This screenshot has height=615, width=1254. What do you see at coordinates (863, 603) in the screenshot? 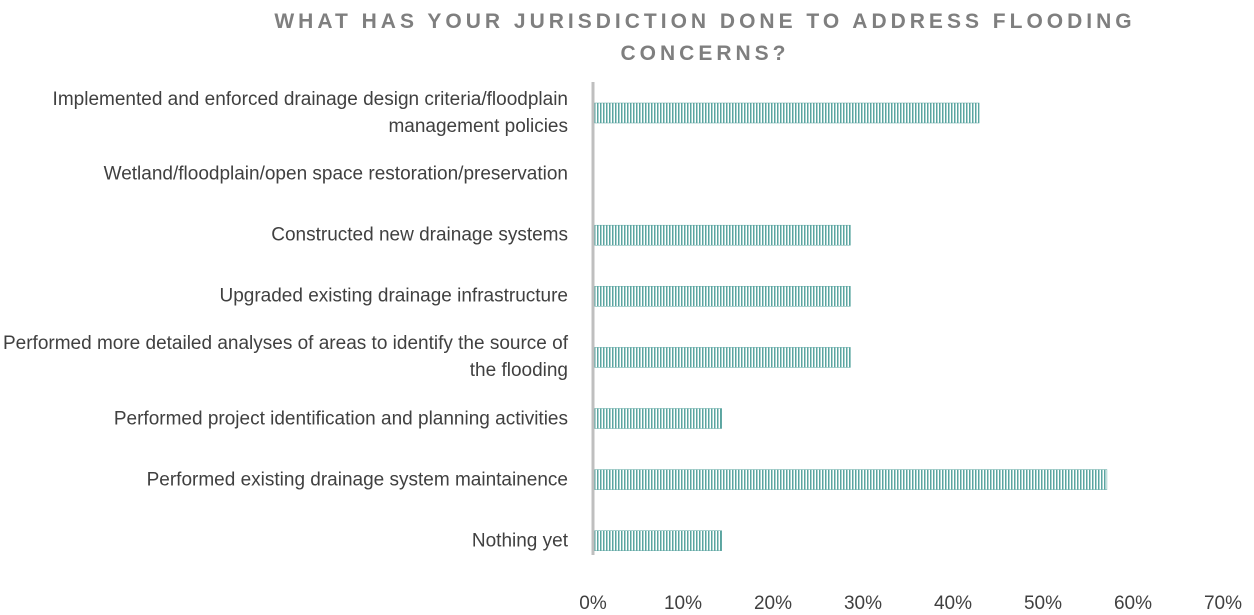
I see `x-tick-label: 30%` at bounding box center [863, 603].